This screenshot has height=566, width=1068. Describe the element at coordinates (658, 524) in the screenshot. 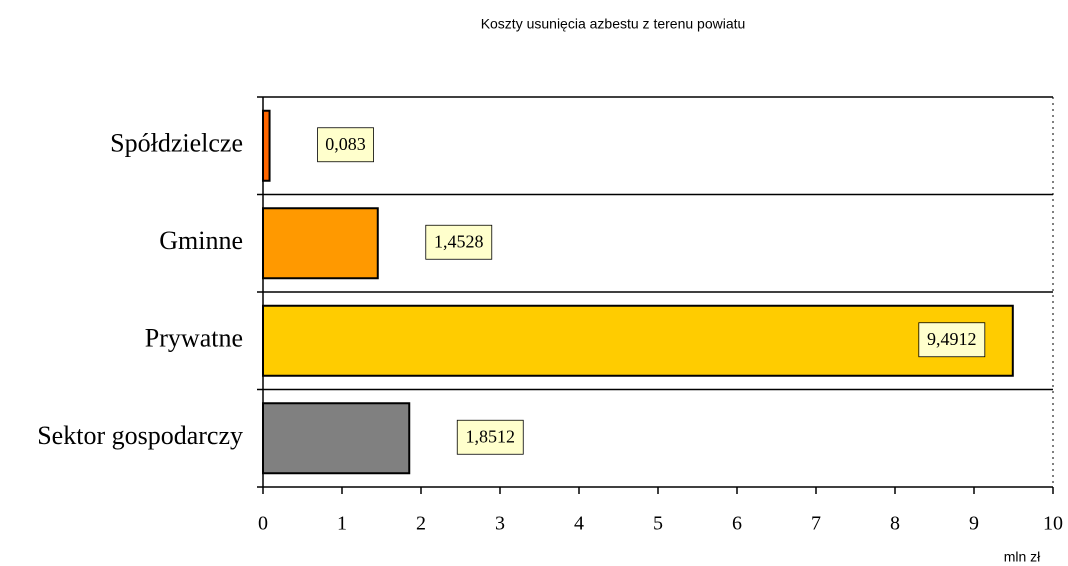

I see `x-tick-label: 5` at that location.